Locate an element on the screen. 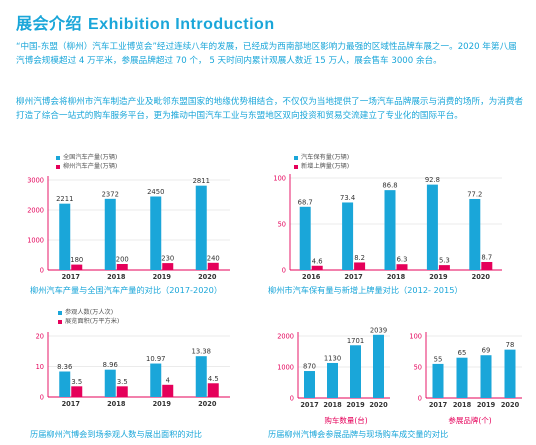 This screenshot has height=445, width=536. legend-item: 全国汽车产量(万辆) is located at coordinates (86, 157).